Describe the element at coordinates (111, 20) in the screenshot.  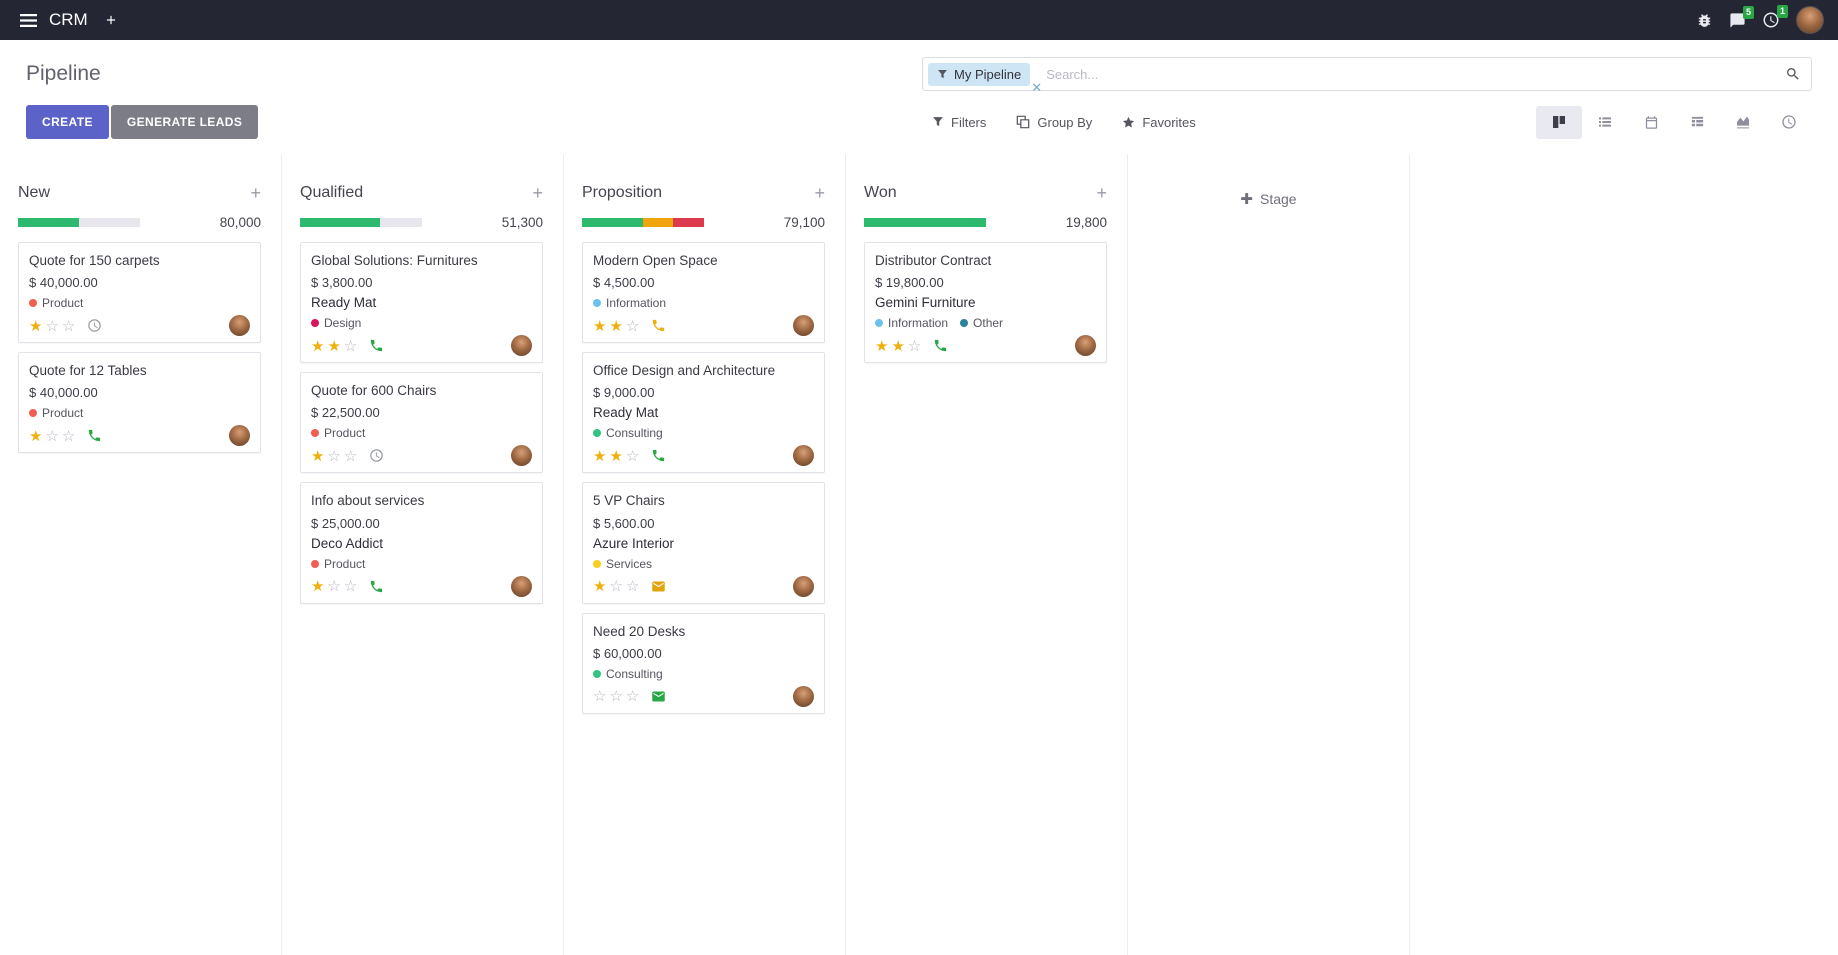
I see `topbar-add-button` at that location.